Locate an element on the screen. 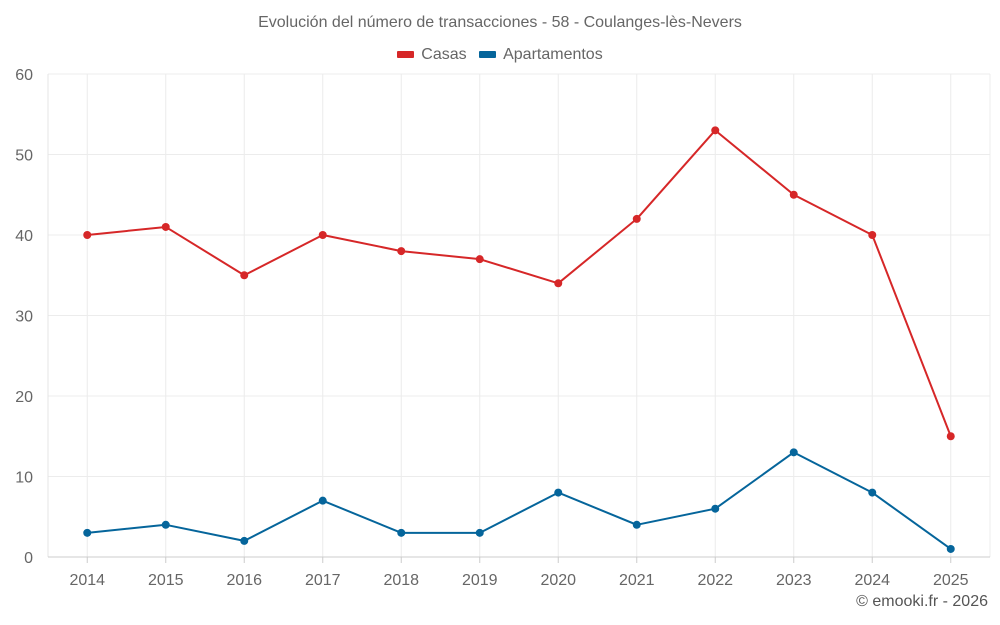 This screenshot has width=1000, height=625. y-tick-label: 10 is located at coordinates (24, 478).